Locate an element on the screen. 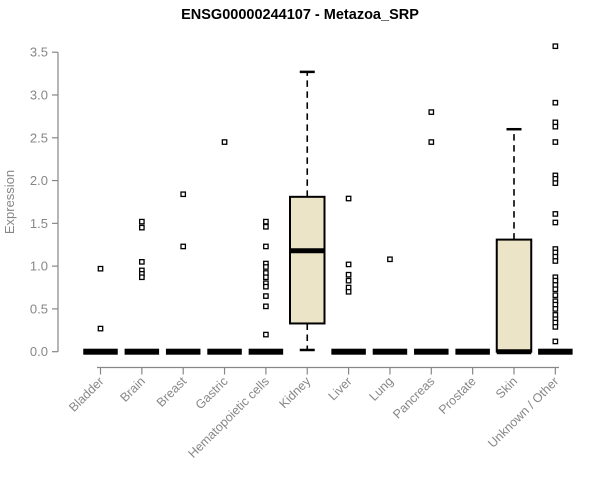 This screenshot has height=500, width=600. x-category-label: Liver is located at coordinates (340, 388).